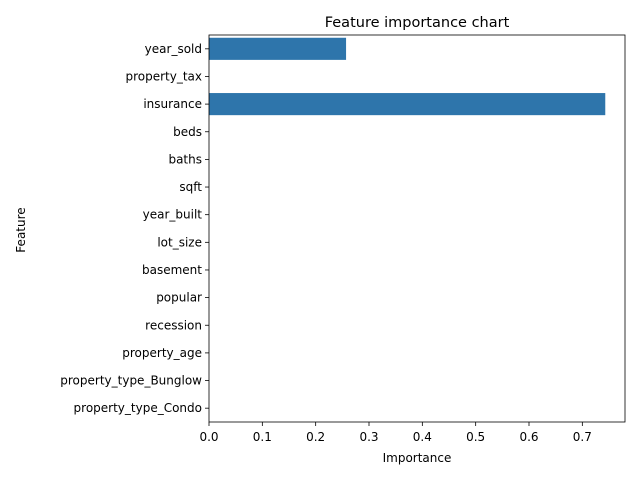  Describe the element at coordinates (162, 353) in the screenshot. I see `y-tick-label: property_age` at that location.